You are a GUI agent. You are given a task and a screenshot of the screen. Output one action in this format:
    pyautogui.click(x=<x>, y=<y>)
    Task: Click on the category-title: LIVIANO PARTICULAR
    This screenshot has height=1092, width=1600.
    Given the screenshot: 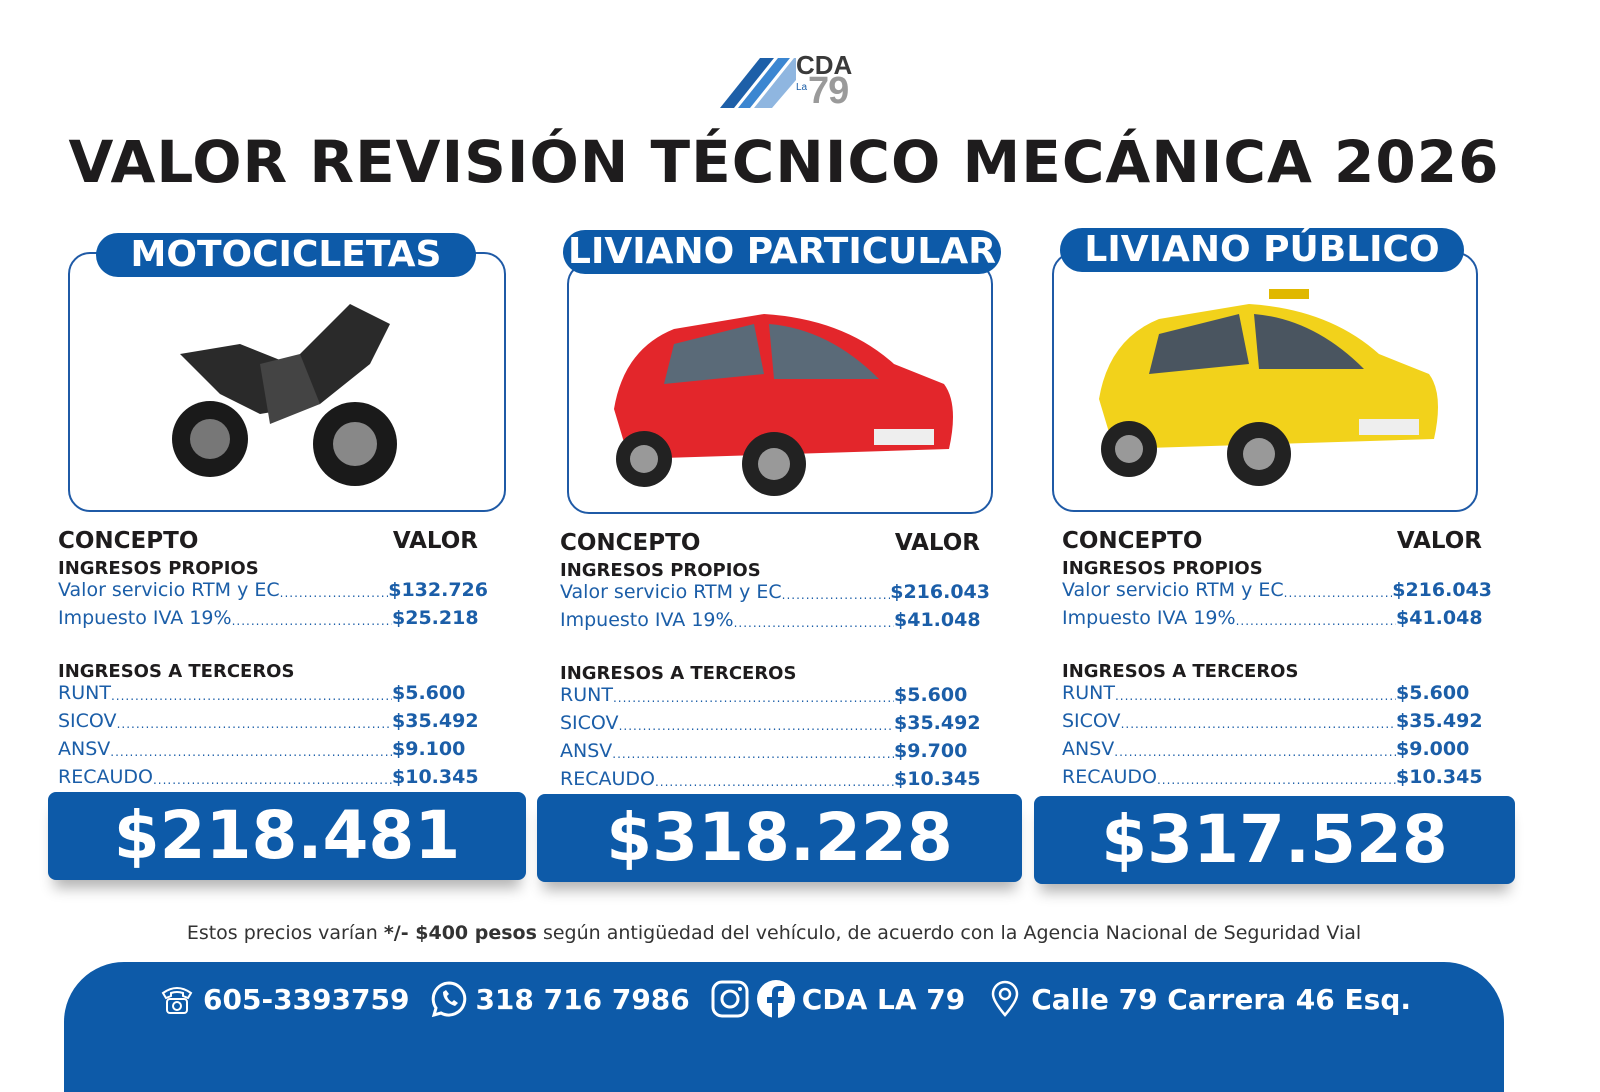 What is the action you would take?
    pyautogui.click(x=782, y=252)
    